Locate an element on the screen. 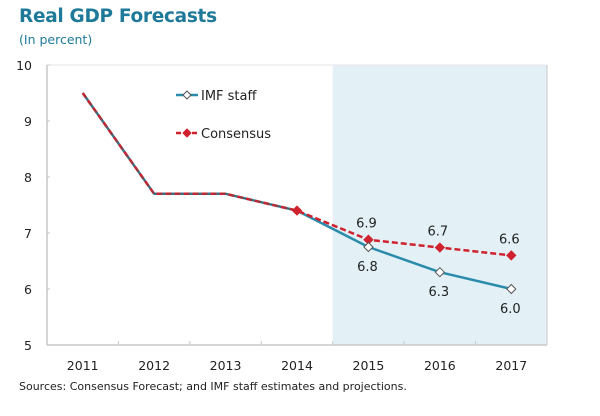  data-label-imf-staff: 6.3 is located at coordinates (439, 292).